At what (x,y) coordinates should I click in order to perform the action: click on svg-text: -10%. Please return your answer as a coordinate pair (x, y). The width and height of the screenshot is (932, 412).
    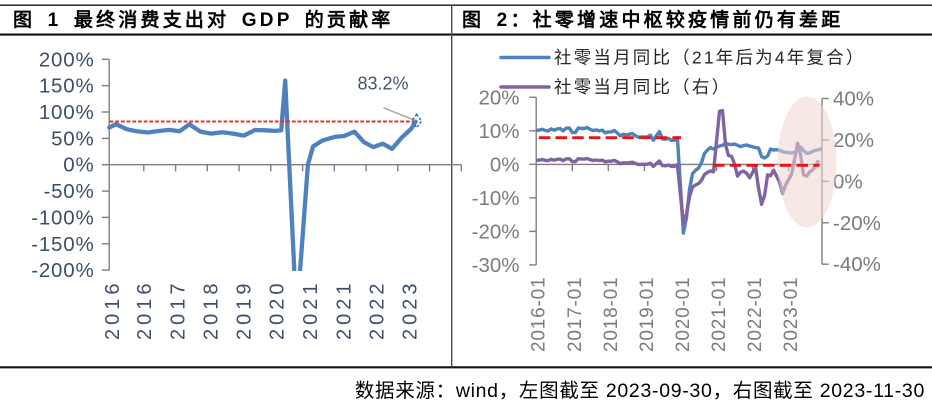
    Looking at the image, I should click on (496, 198).